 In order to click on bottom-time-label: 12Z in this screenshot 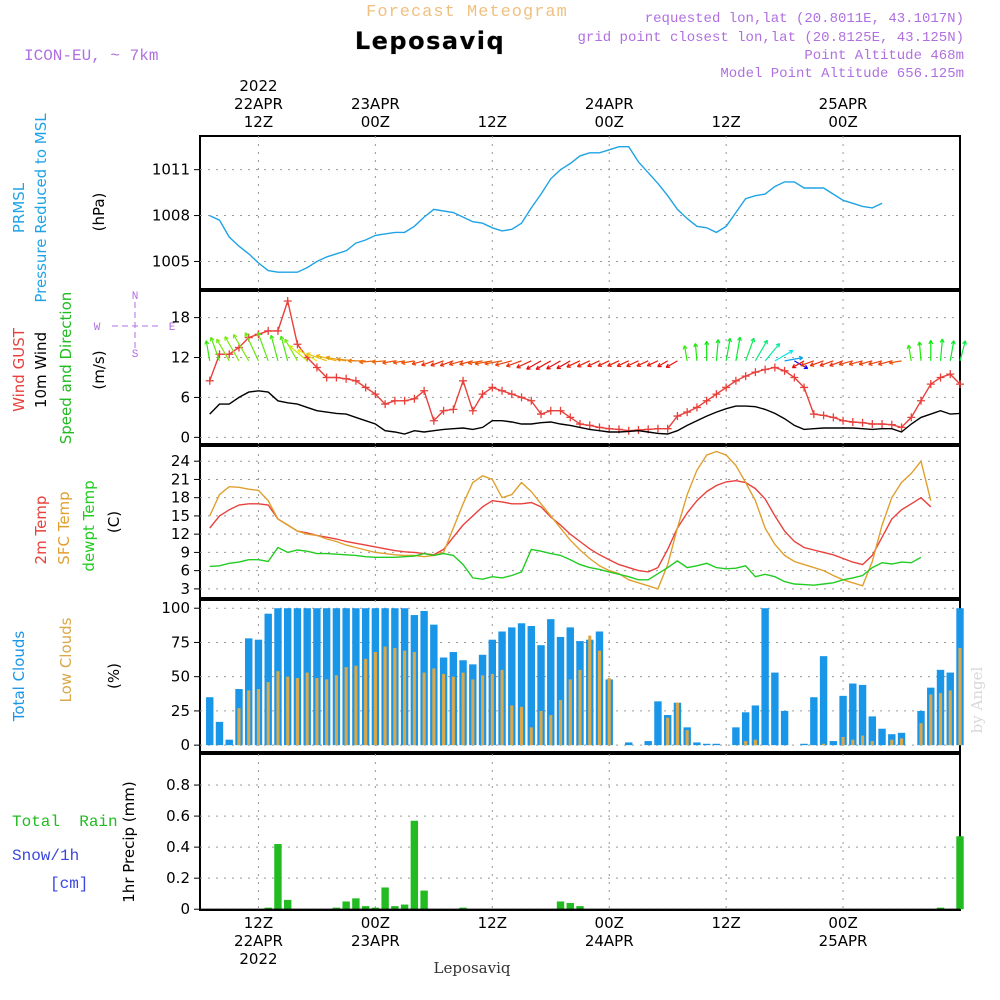, I will do `click(258, 923)`.